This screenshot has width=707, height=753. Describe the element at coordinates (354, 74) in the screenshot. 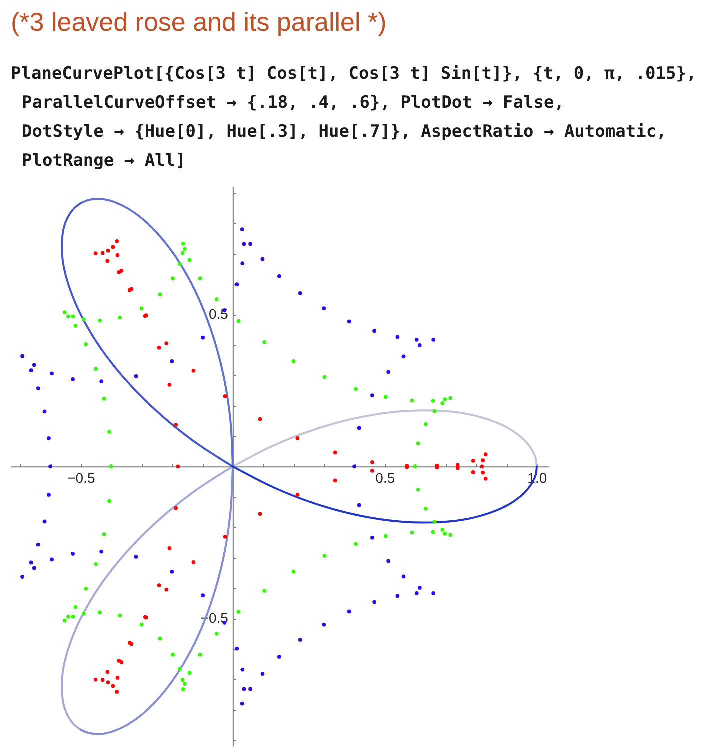

I see `text: PlaneCurvePlot[{Cos[3 t] Cos[t], Cos[3 t] Sin[t]}, {t, 0, π, .015},` at that location.